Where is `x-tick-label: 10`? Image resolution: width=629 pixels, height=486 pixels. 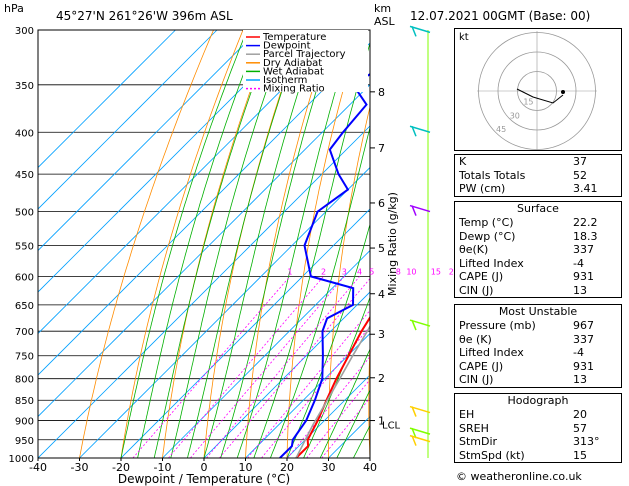
x-tick-label: 10 is located at coordinates (246, 467).